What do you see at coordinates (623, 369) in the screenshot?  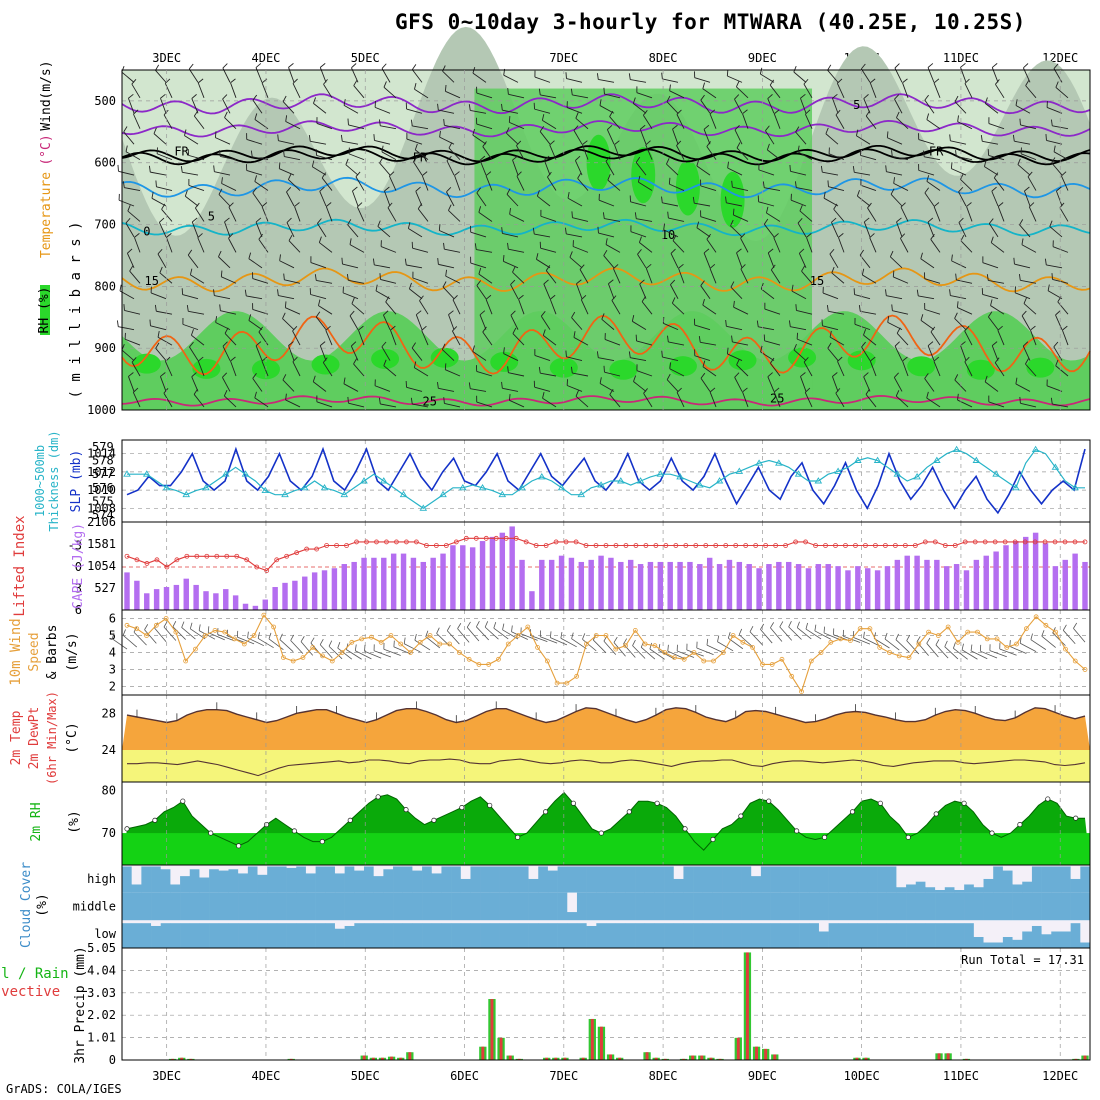 I see `rh-wet-blob` at bounding box center [623, 369].